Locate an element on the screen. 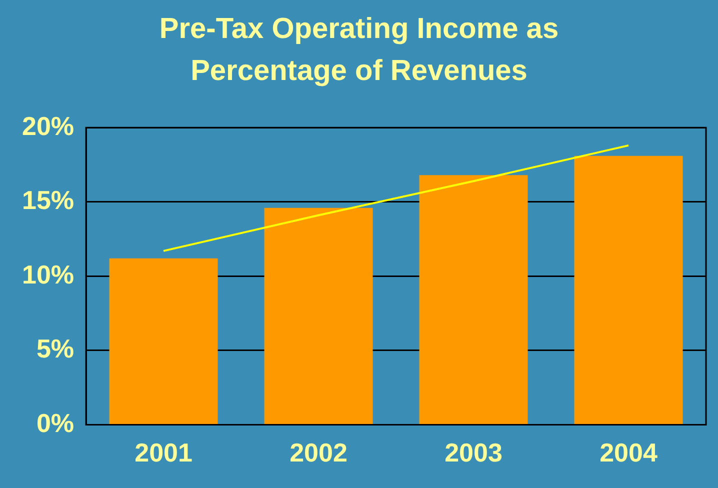 The image size is (718, 488). y-tick-label: 15% is located at coordinates (48, 200).